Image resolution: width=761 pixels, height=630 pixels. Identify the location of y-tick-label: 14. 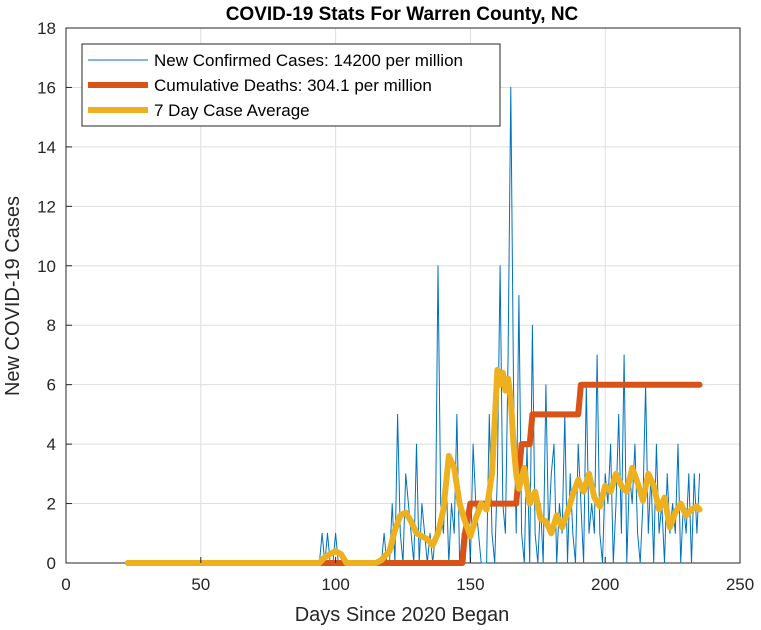
(46, 147).